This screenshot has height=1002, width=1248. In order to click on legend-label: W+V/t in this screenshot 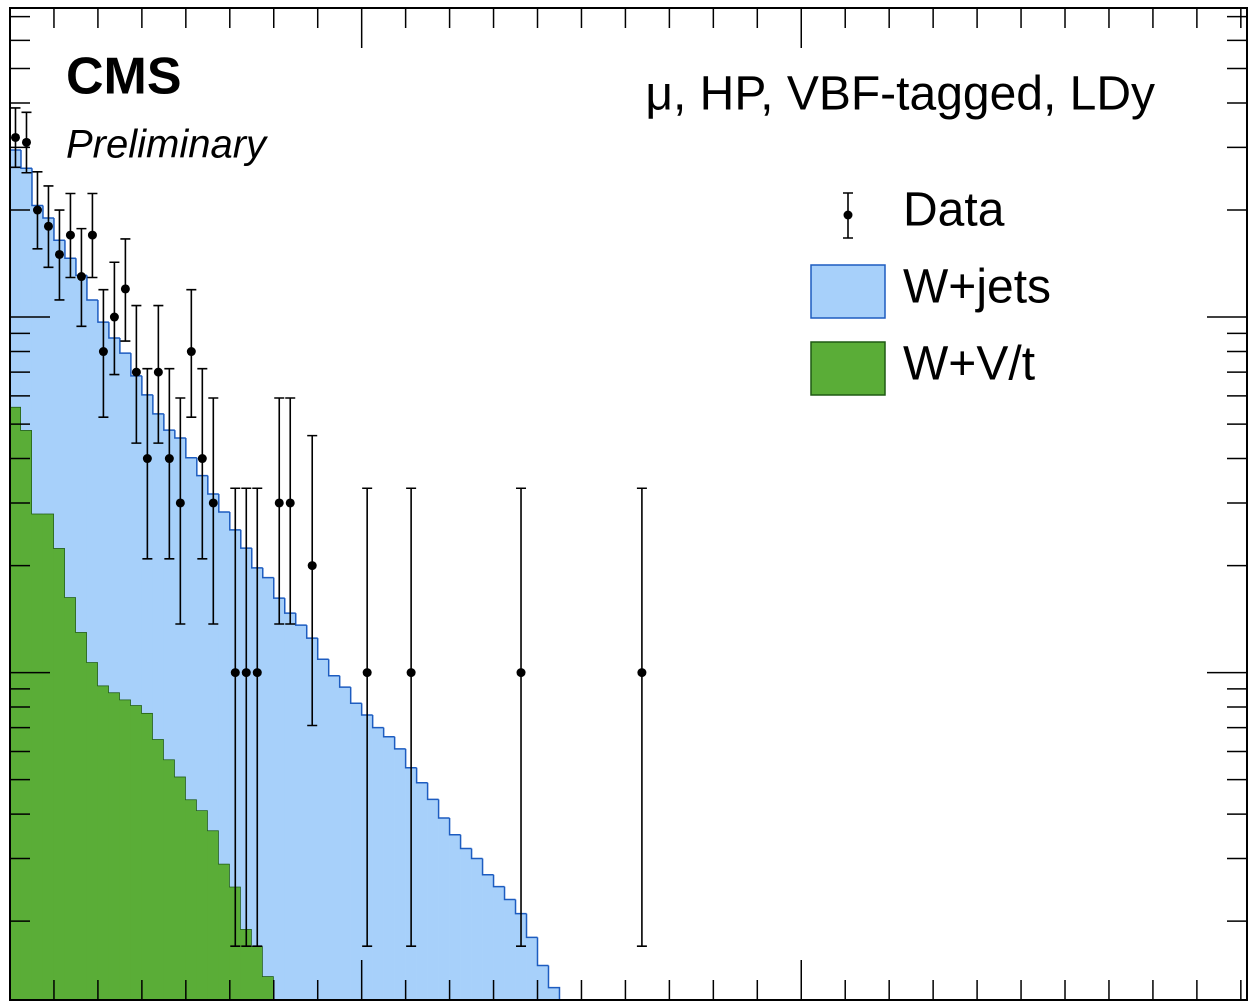, I will do `click(969, 364)`.